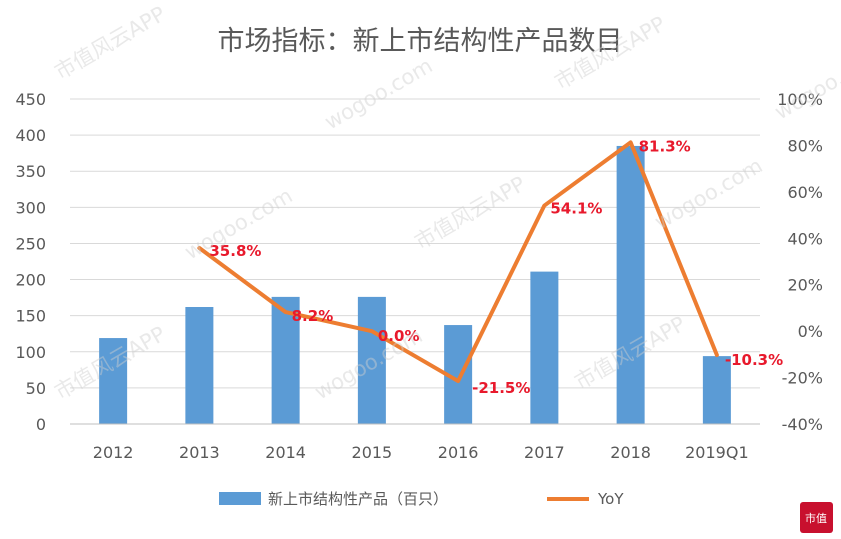 The width and height of the screenshot is (841, 539). What do you see at coordinates (113, 452) in the screenshot?
I see `x-tick-label: 2012` at bounding box center [113, 452].